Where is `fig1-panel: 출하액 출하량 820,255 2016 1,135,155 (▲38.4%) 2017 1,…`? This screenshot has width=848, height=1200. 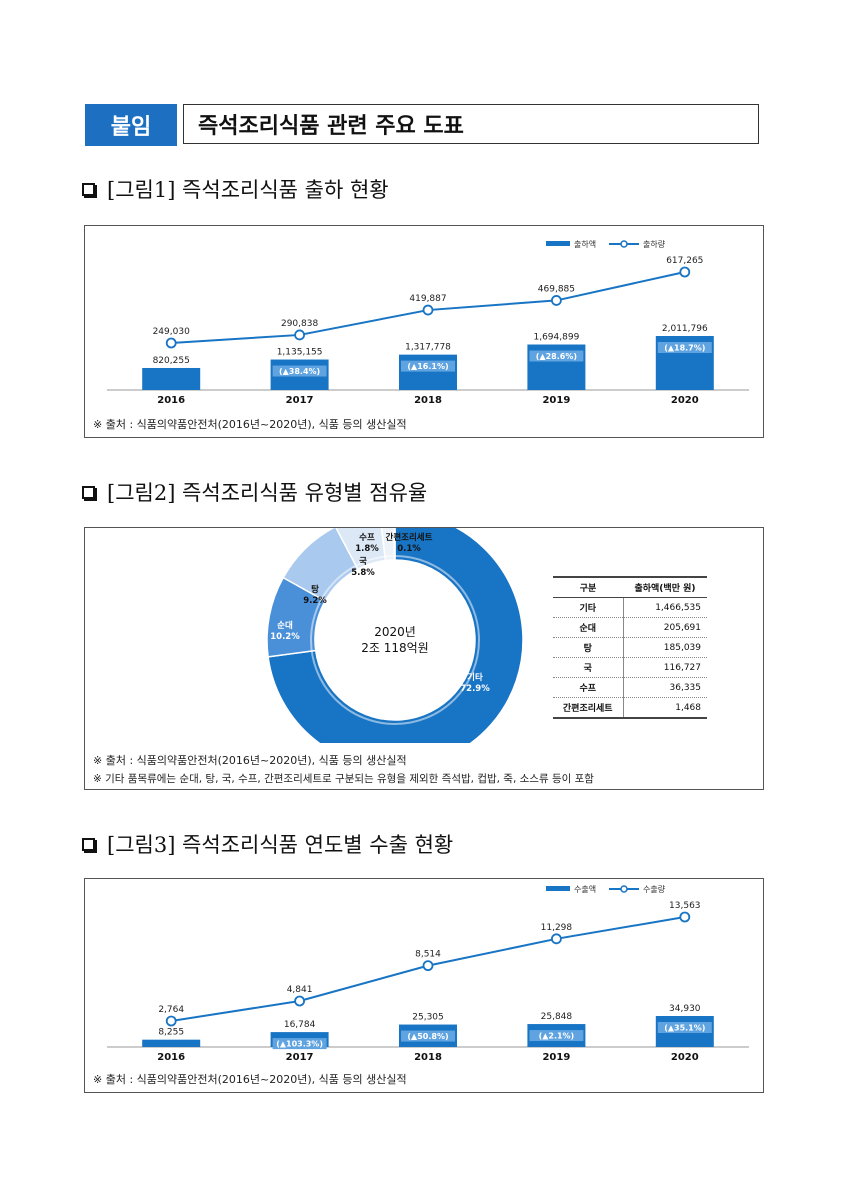
fig1-panel: 출하액 출하량 820,255 2016 1,135,155 (▲38.4%) 2017 1,… is located at coordinates (424, 331).